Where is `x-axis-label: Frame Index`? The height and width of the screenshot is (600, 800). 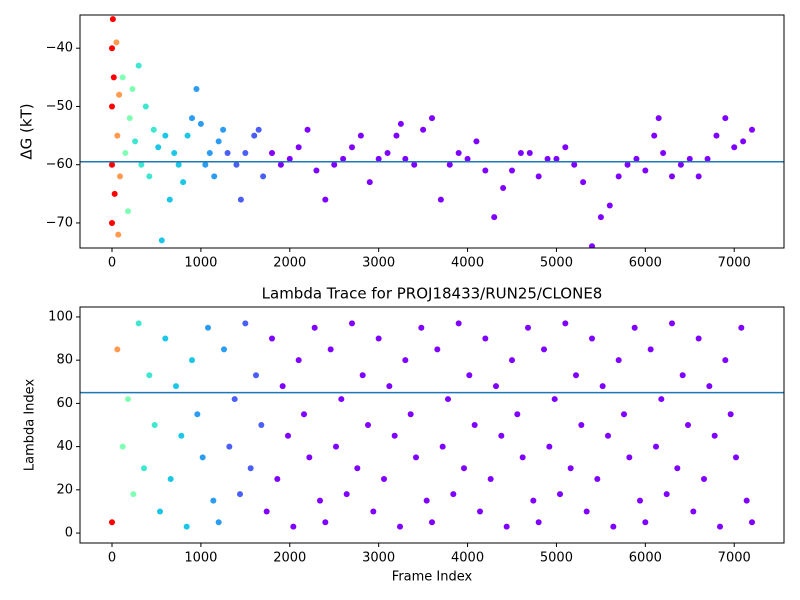
x-axis-label: Frame Index is located at coordinates (432, 577).